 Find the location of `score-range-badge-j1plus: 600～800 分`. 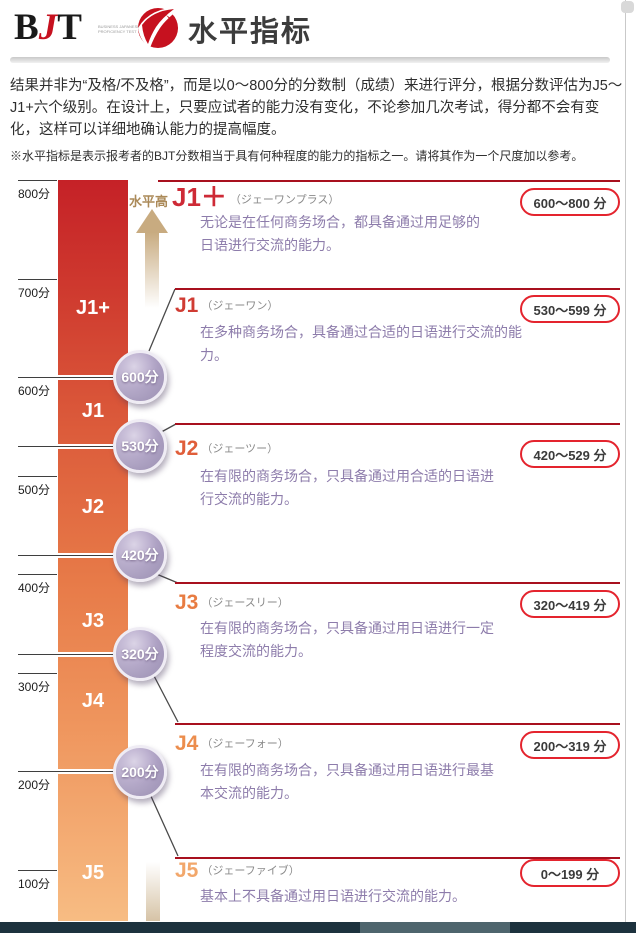

score-range-badge-j1plus: 600～800 分 is located at coordinates (570, 202).